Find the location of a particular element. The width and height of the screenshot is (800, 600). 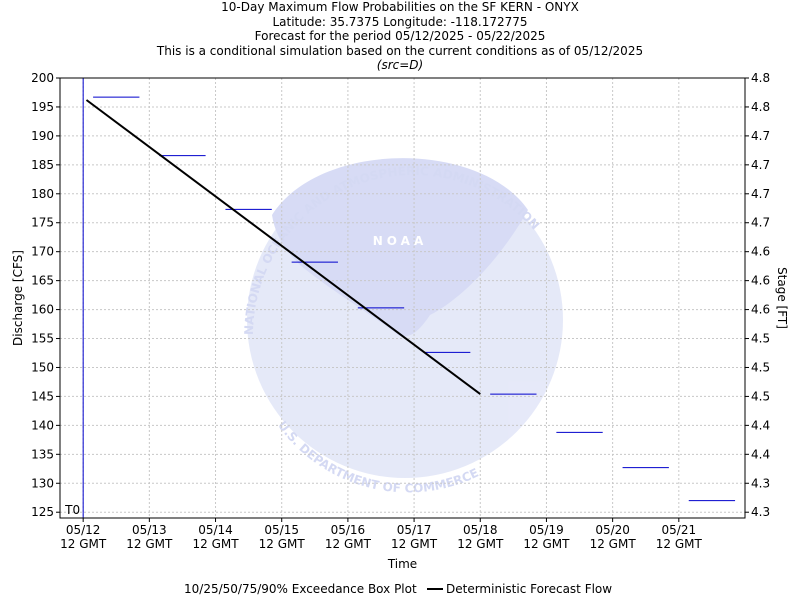

y-tick-label: 190 is located at coordinates (42, 136).